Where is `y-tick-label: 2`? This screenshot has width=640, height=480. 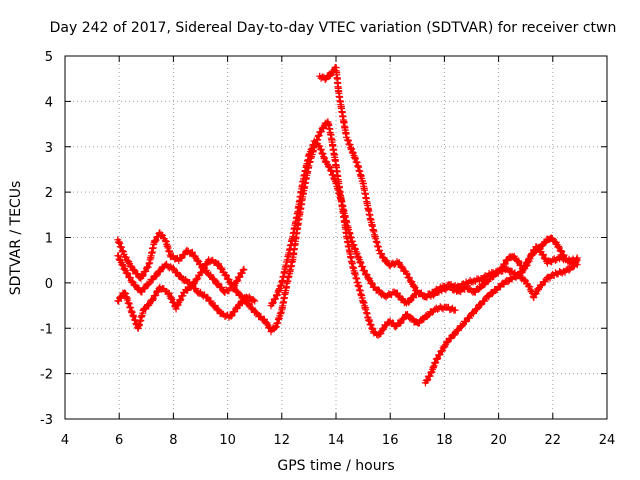 y-tick-label: 2 is located at coordinates (49, 193).